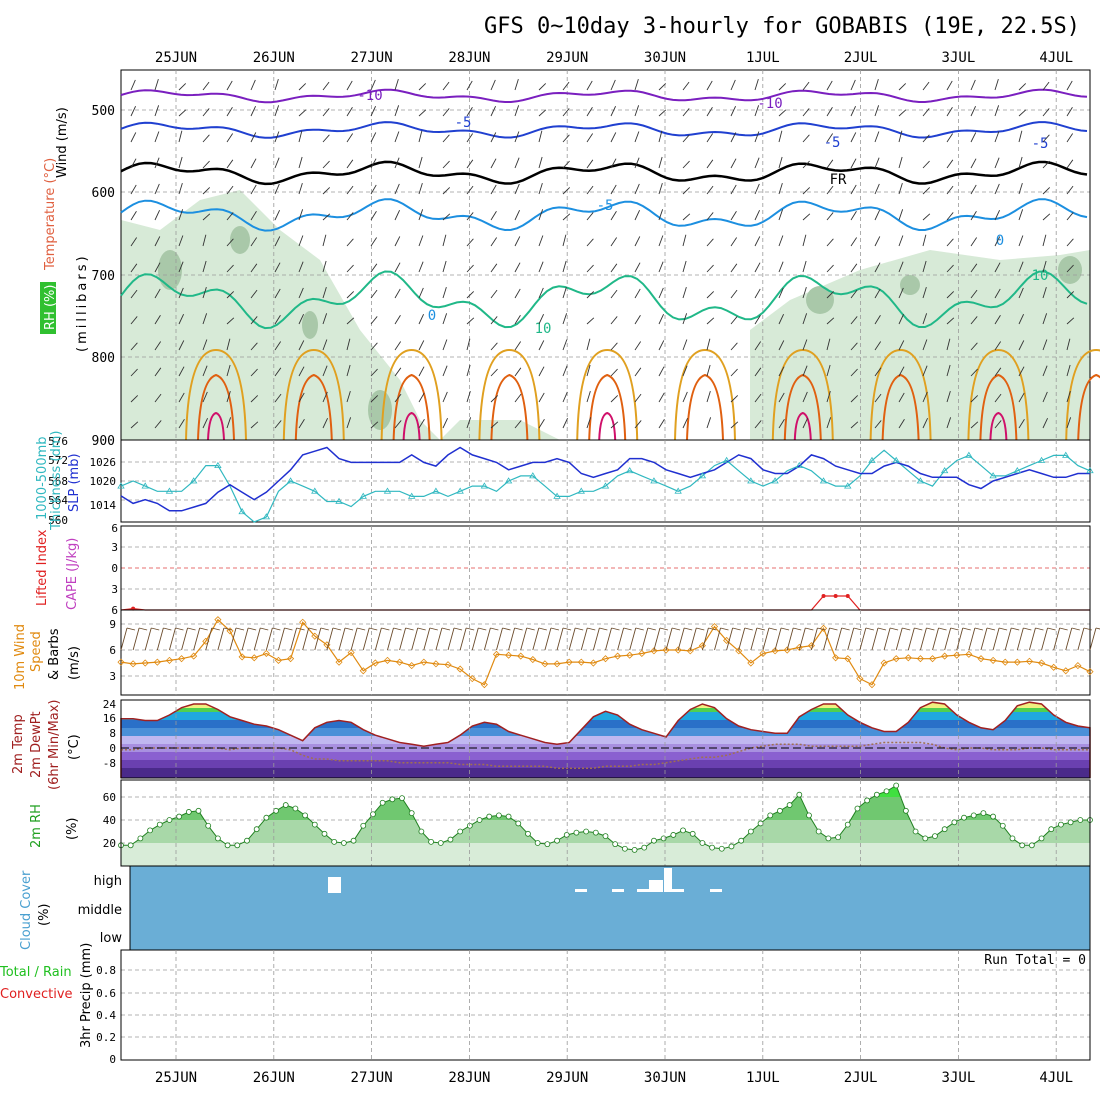  What do you see at coordinates (832, 143) in the screenshot?
I see `contour-label: -5` at bounding box center [832, 143].